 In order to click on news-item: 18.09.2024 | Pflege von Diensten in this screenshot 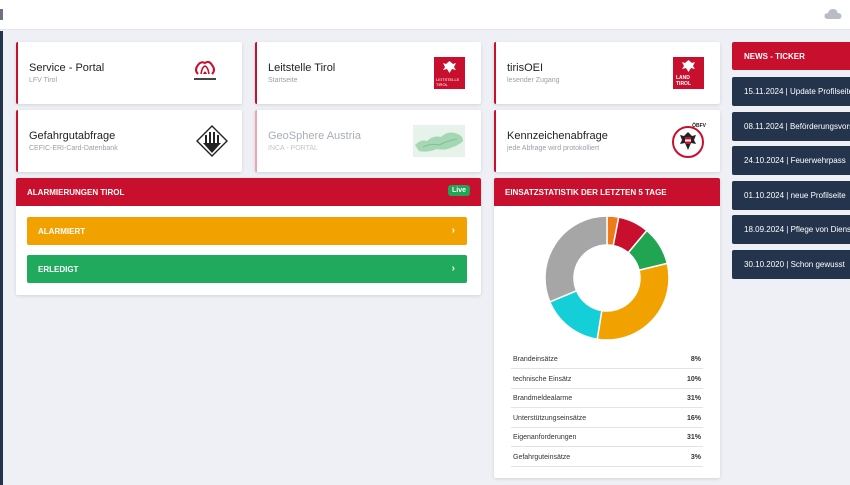, I will do `click(791, 229)`.